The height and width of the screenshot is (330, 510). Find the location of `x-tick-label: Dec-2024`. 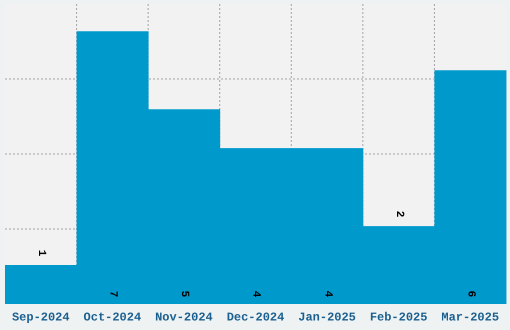

x-tick-label: Dec-2024 is located at coordinates (255, 317).